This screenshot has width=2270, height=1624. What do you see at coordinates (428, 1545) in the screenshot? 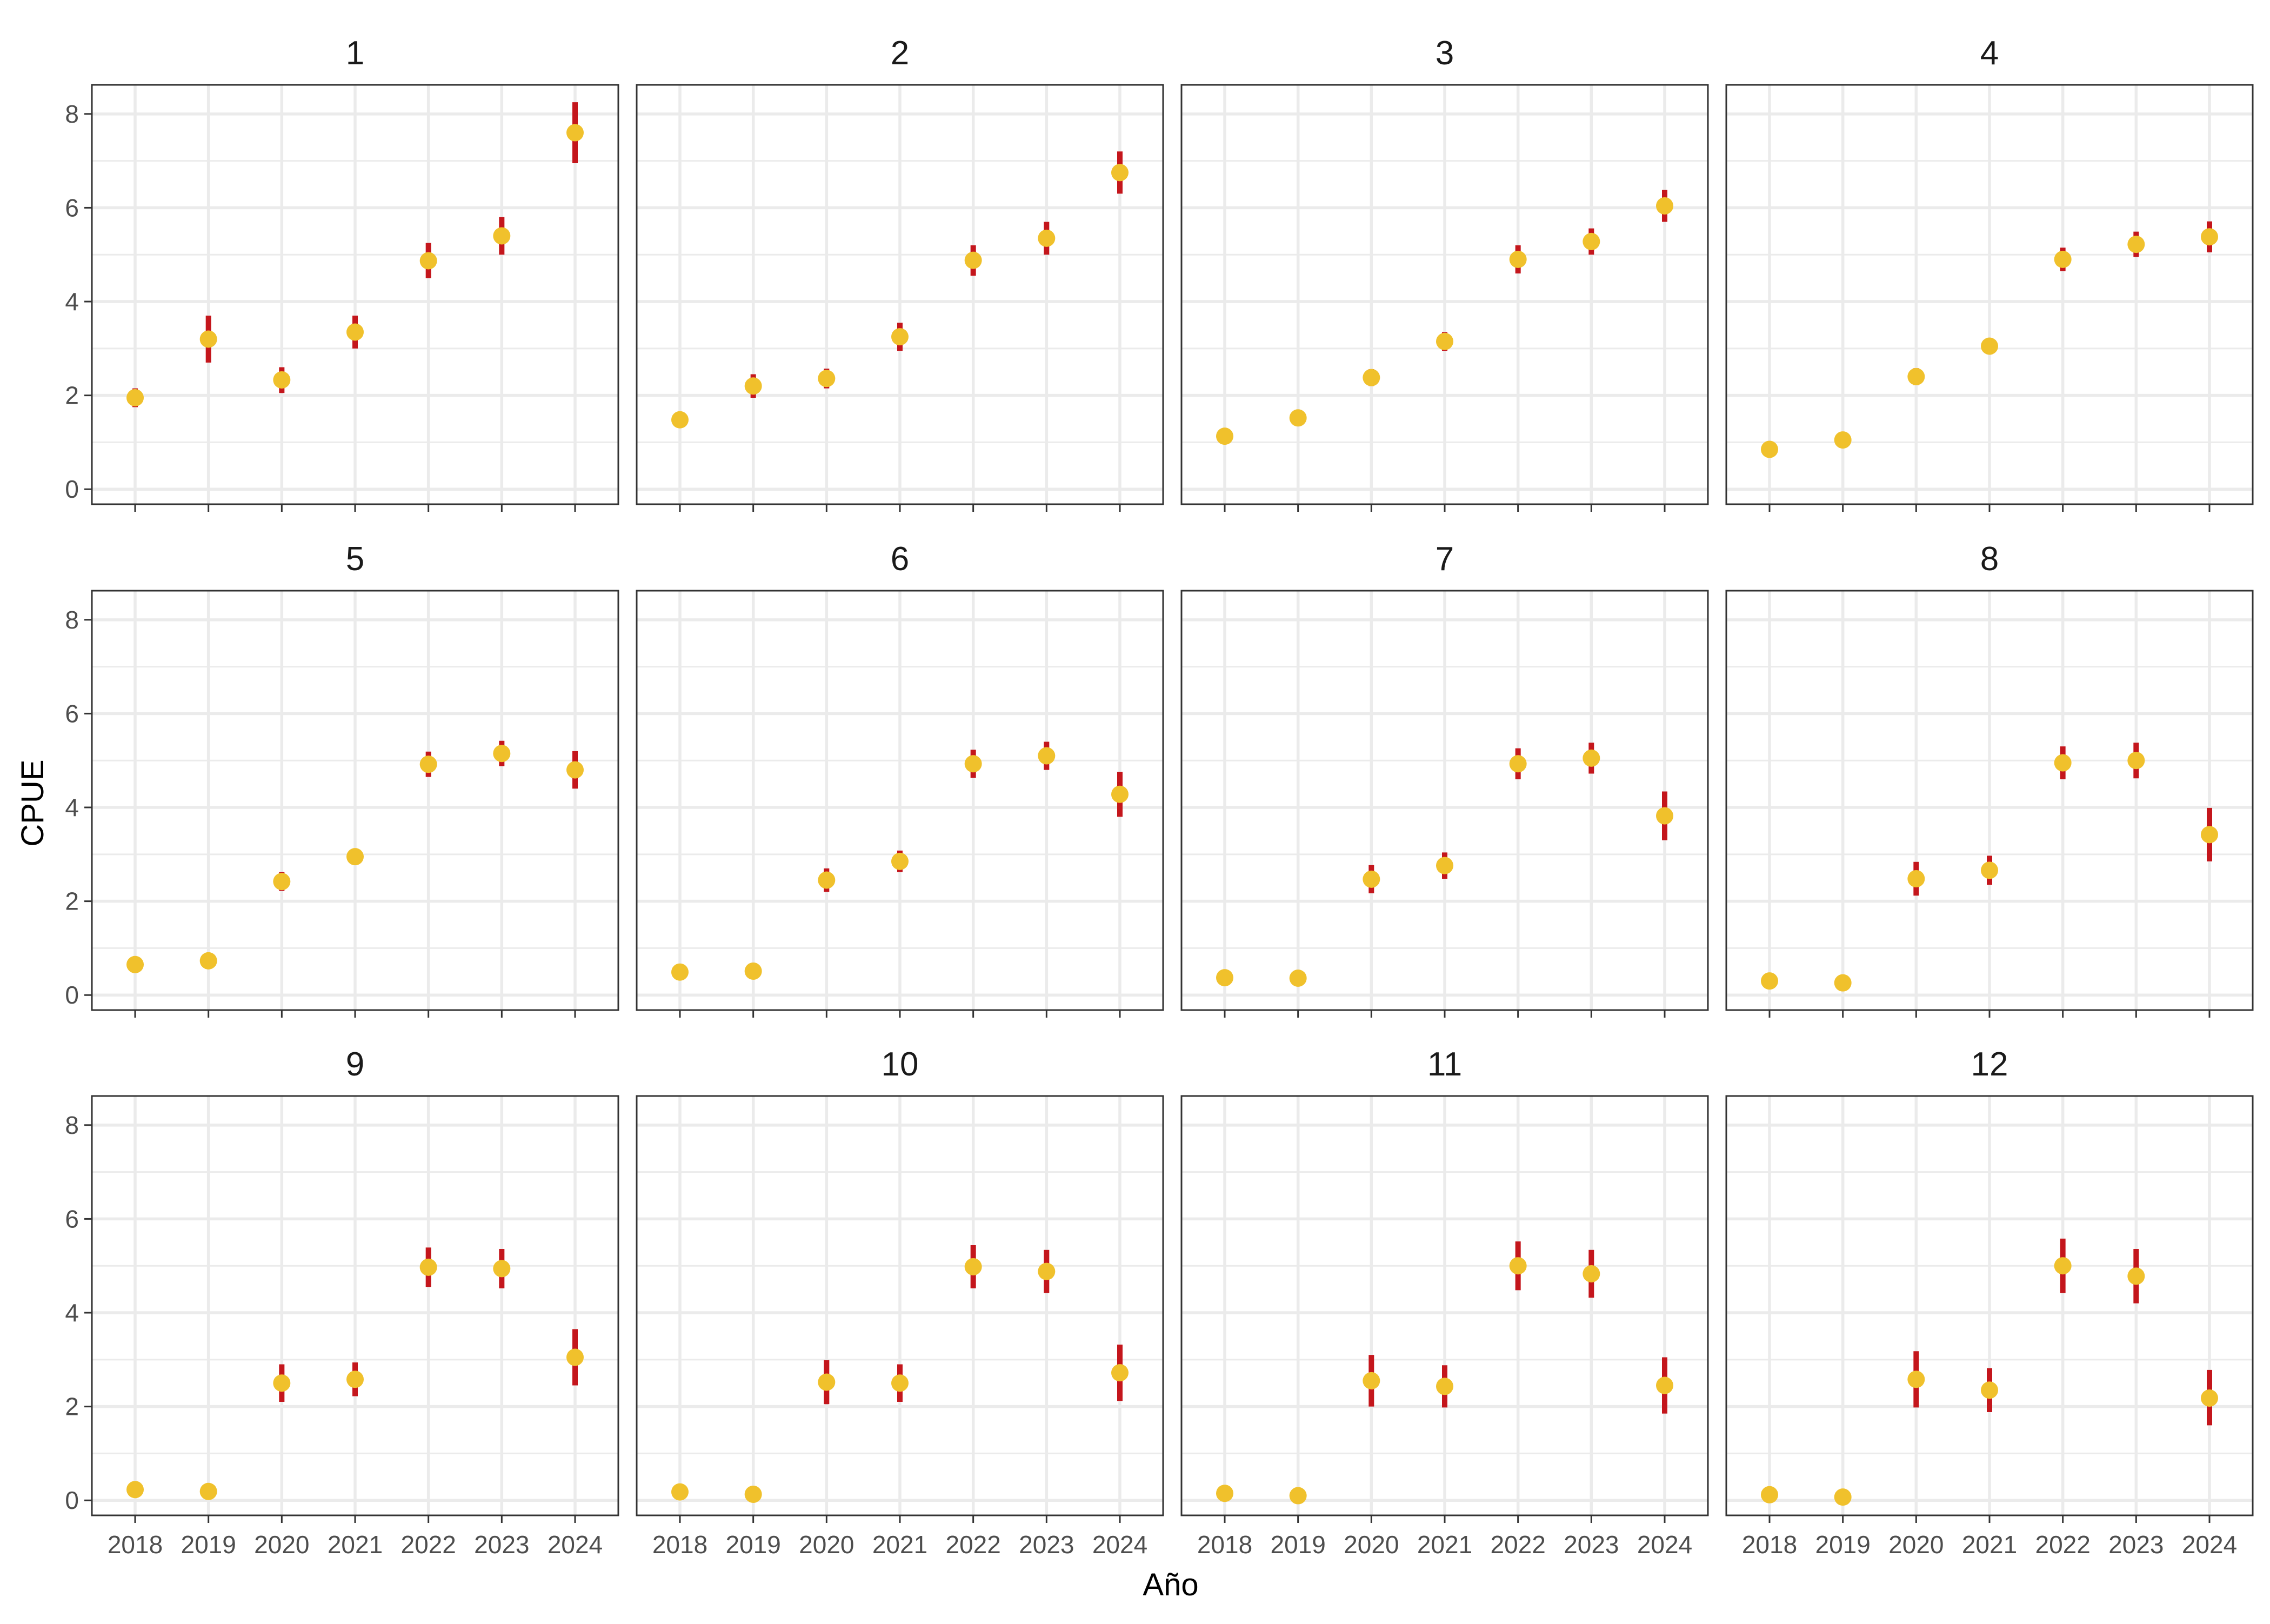
I see `x-tick-label: 2022` at bounding box center [428, 1545].